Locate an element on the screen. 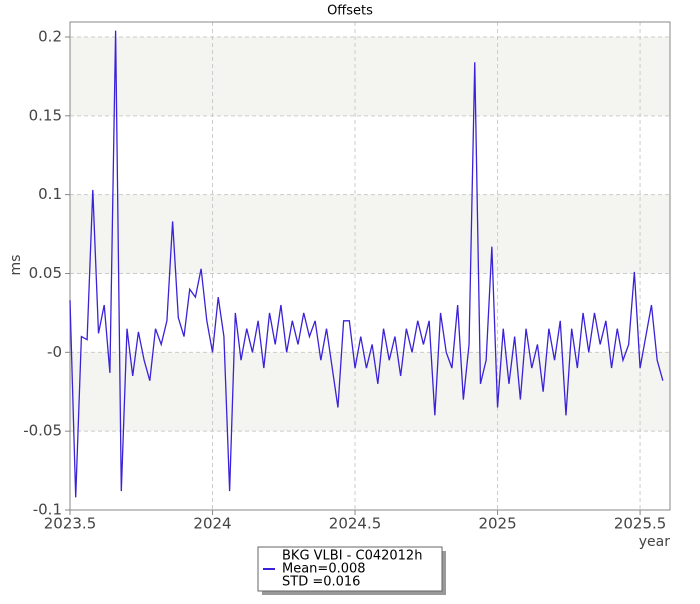 This screenshot has width=700, height=604. y-tick-label: -0.1 is located at coordinates (47, 510).